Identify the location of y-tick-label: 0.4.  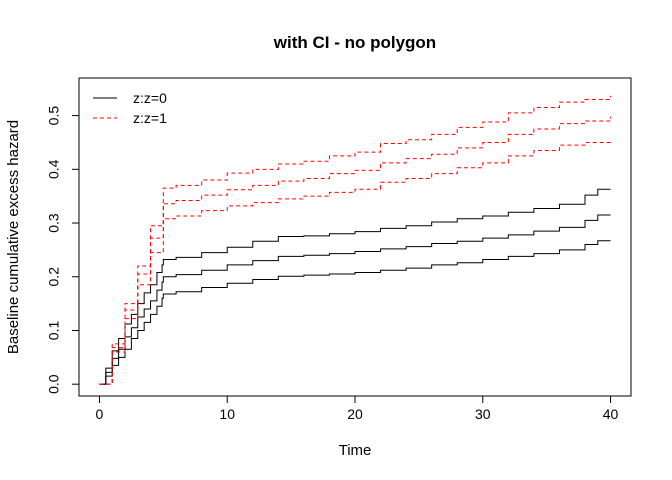
(54, 169).